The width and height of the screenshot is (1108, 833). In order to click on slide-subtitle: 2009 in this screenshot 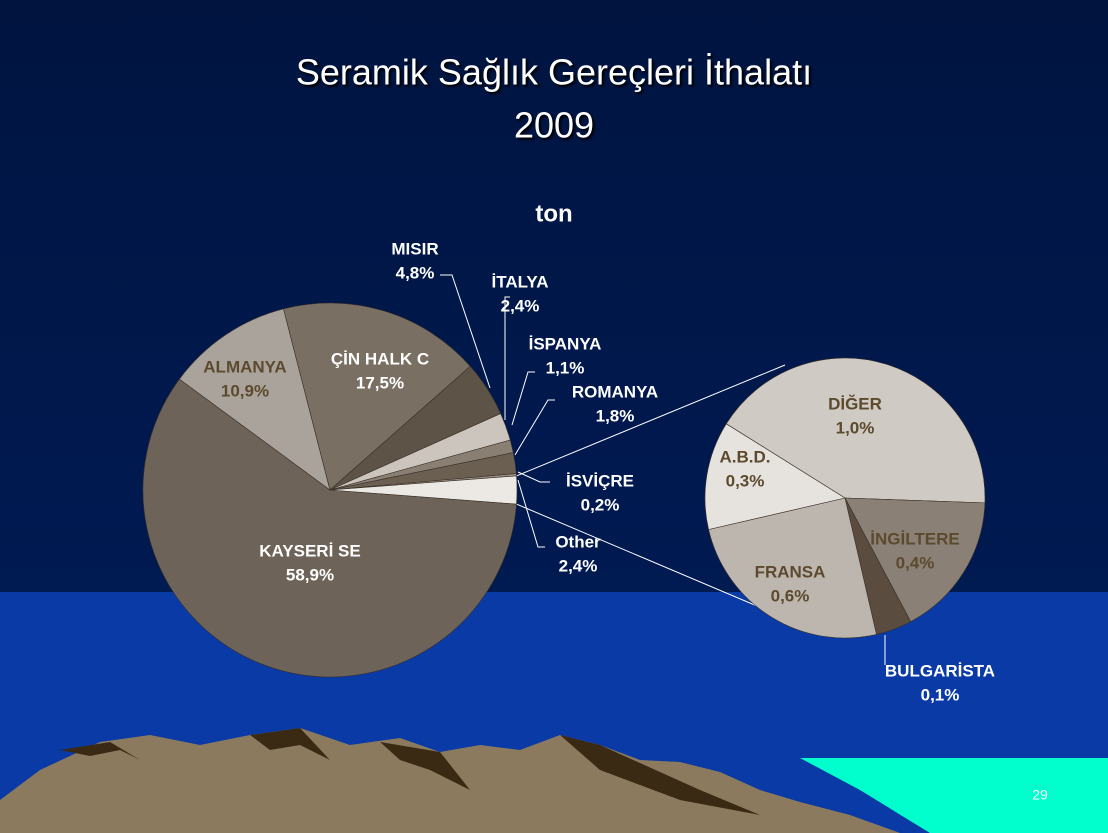, I will do `click(554, 125)`.